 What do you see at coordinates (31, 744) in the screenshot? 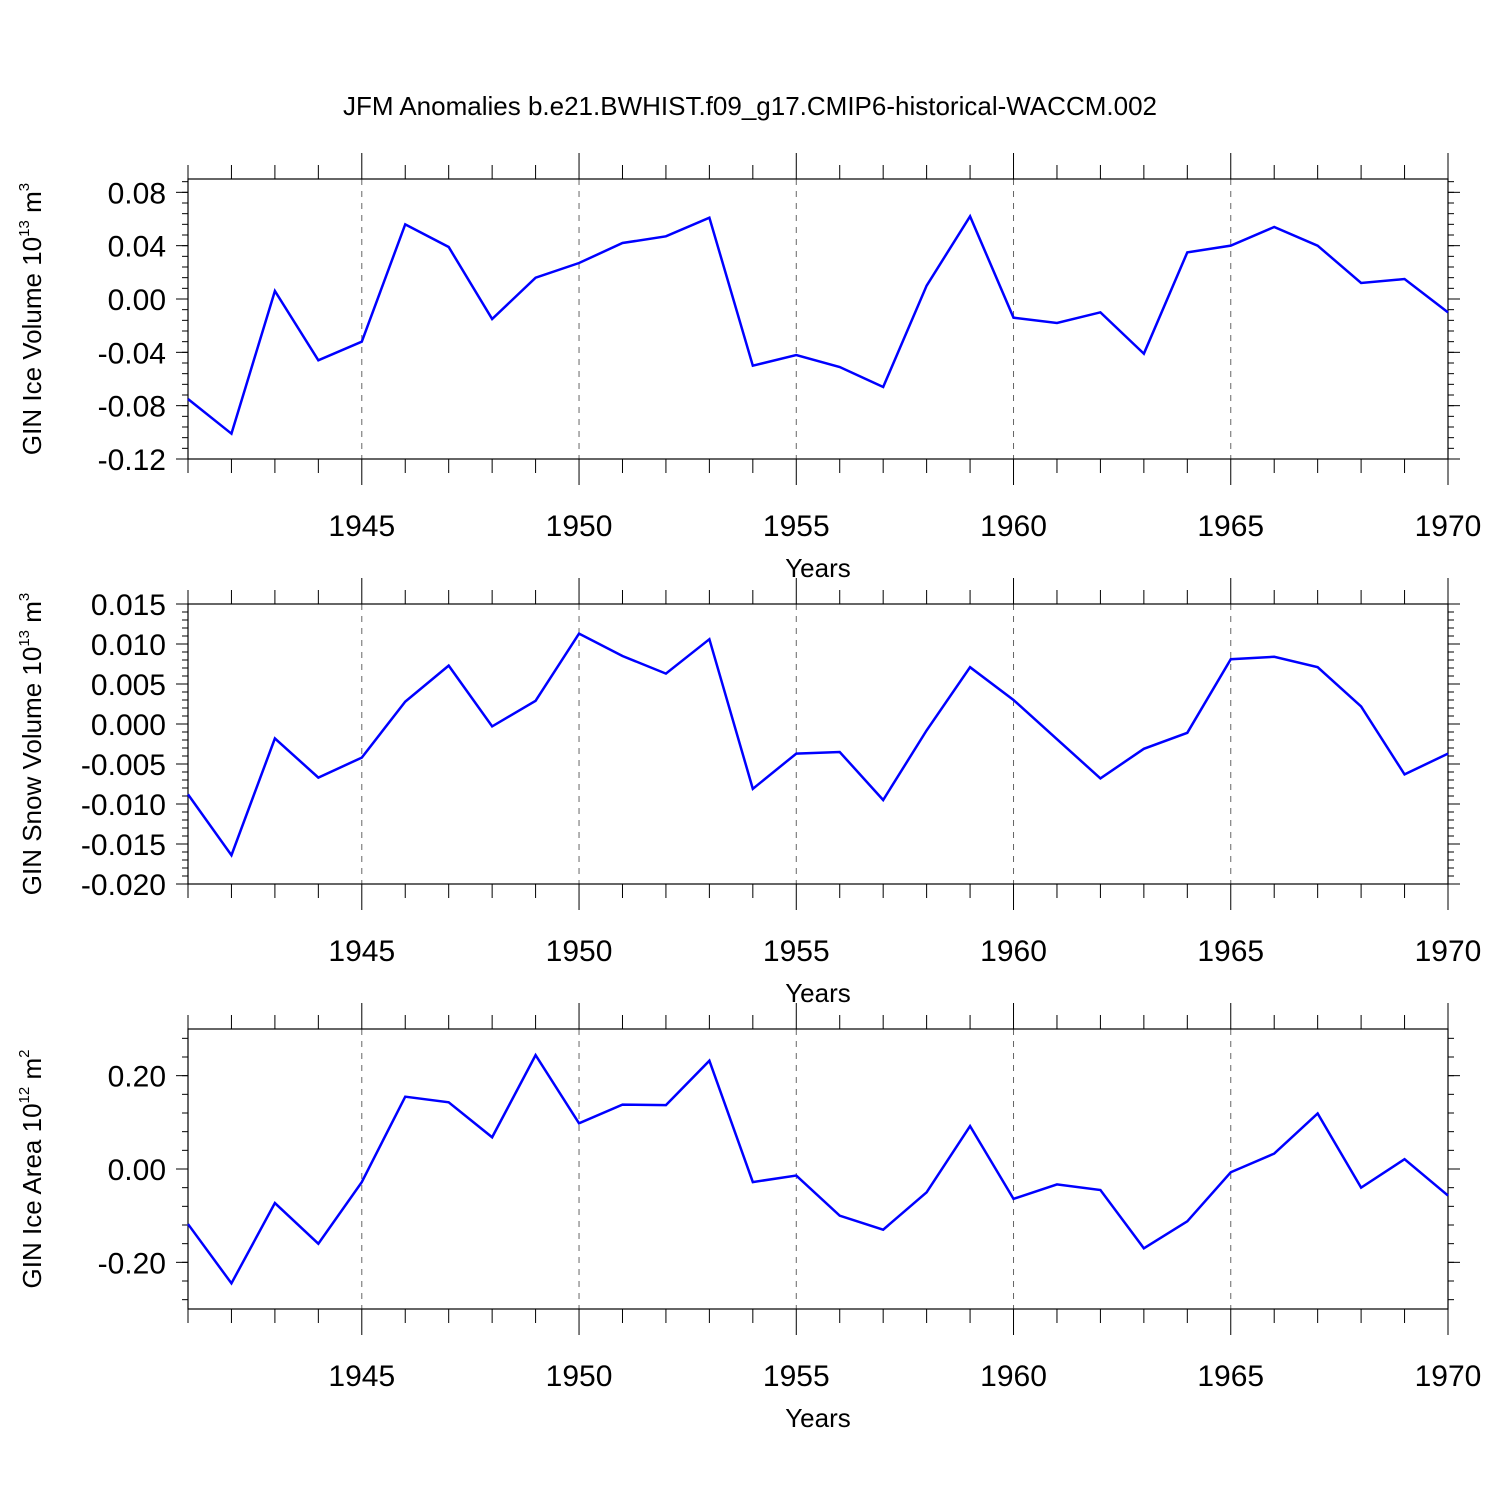
I see `y-axis-label: GIN Snow Volume 1013 m3` at bounding box center [31, 744].